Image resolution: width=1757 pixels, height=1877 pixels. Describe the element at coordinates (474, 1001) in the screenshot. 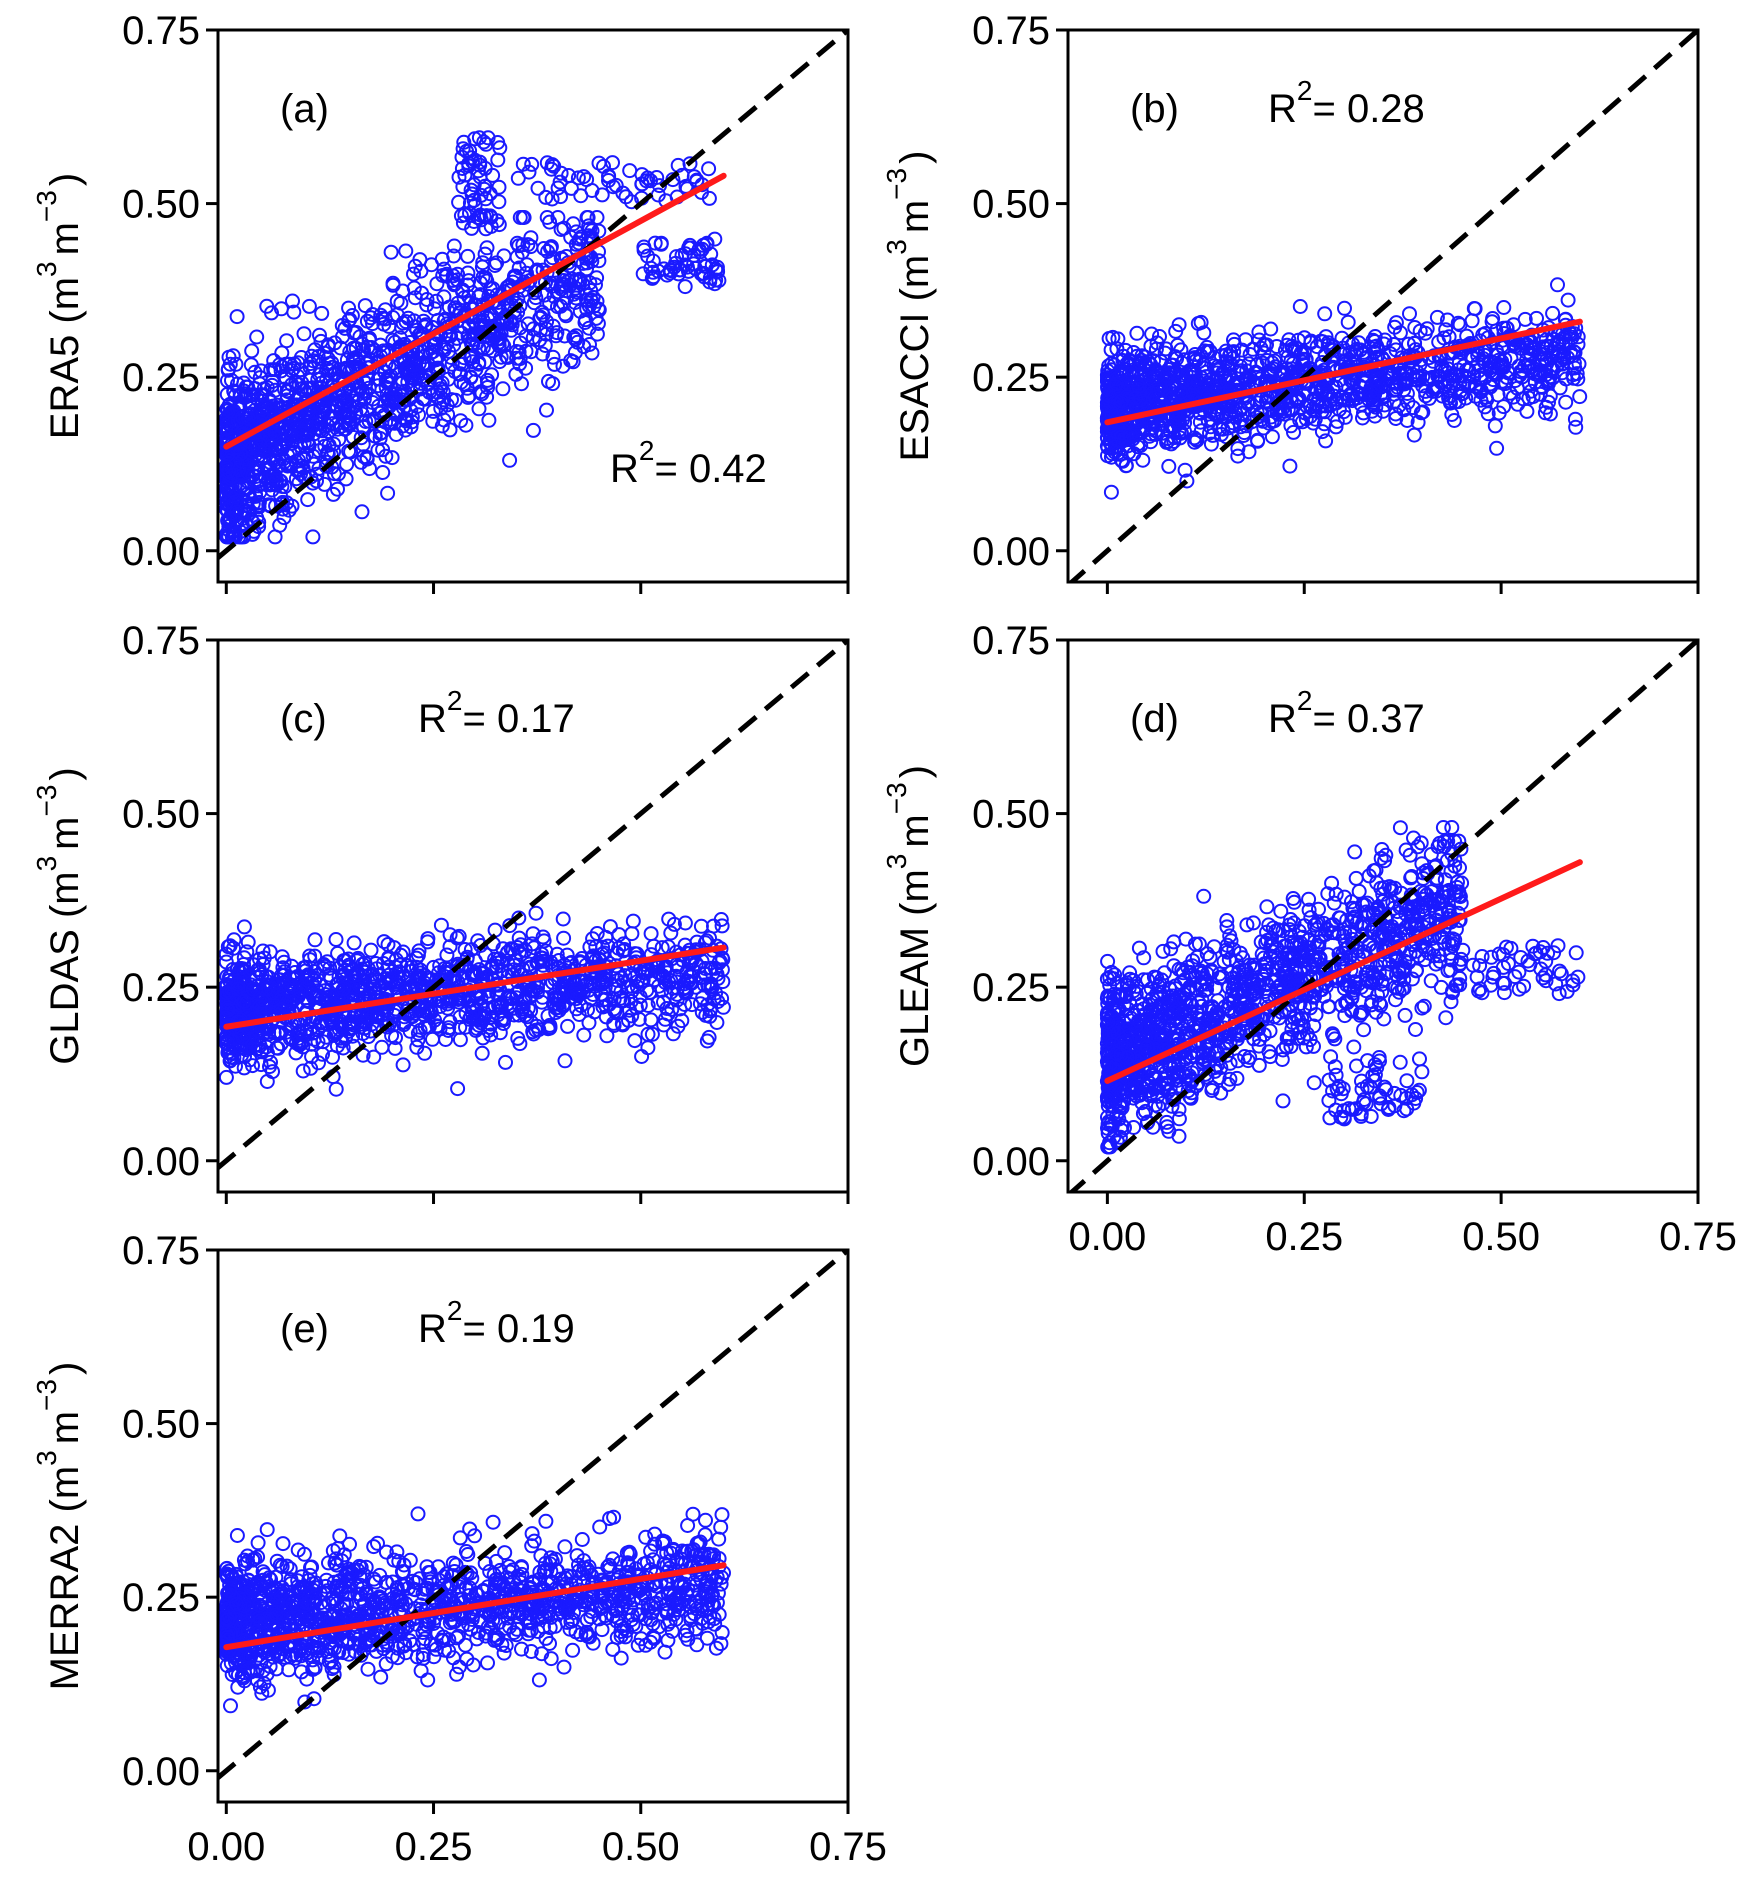

I see `scatter-points` at that location.